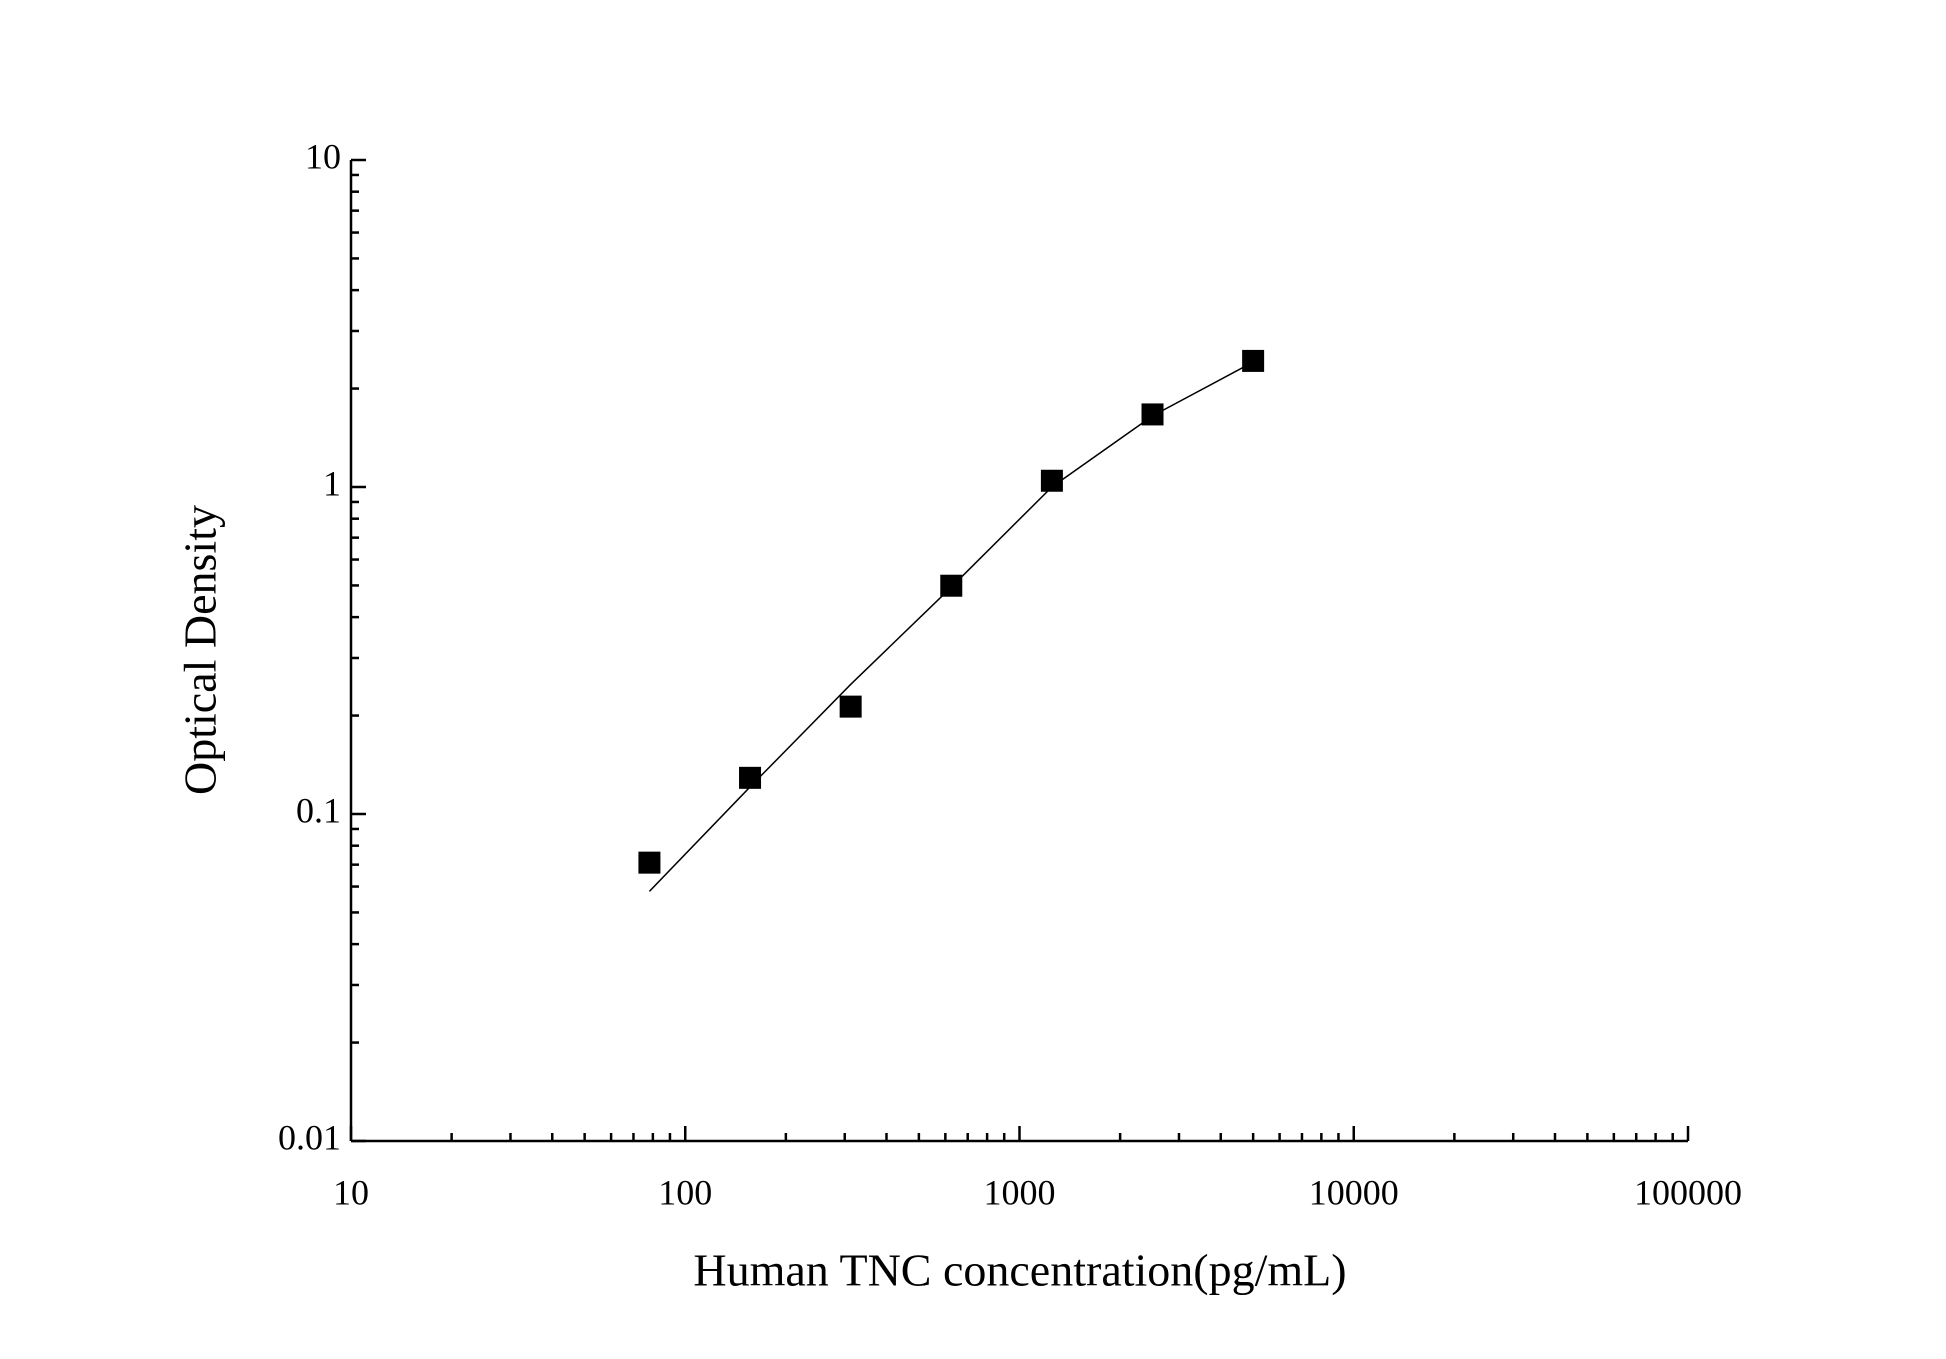 The height and width of the screenshot is (1359, 1946). What do you see at coordinates (1019, 1270) in the screenshot?
I see `x-axis-label: Human TNC concentration(pg/mL)` at bounding box center [1019, 1270].